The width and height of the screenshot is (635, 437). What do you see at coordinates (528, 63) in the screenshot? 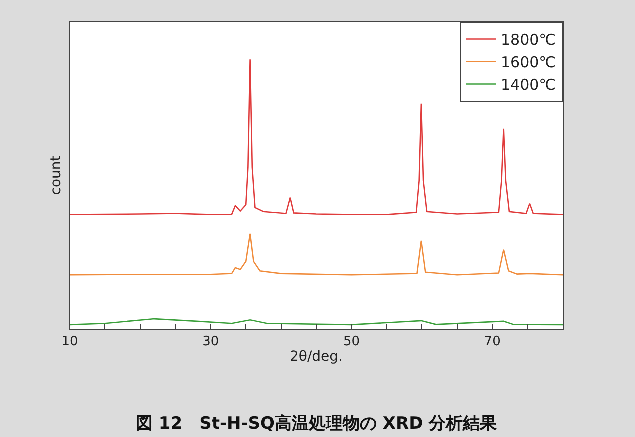
I see `legend-label: 1600℃` at bounding box center [528, 63].